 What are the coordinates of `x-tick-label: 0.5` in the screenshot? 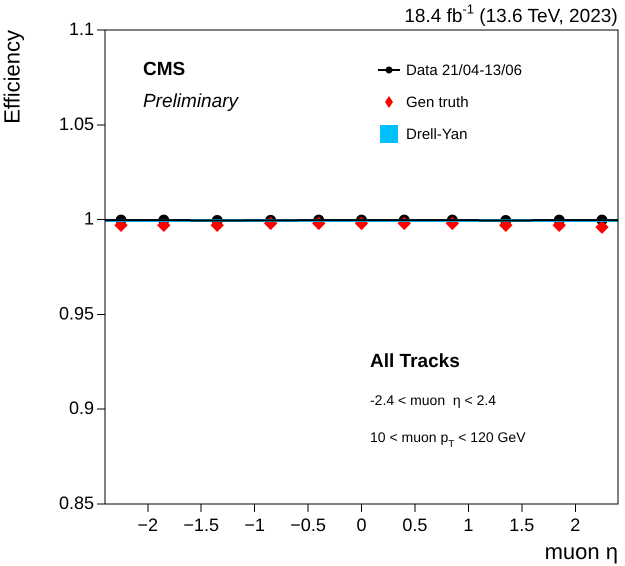 It's located at (415, 524).